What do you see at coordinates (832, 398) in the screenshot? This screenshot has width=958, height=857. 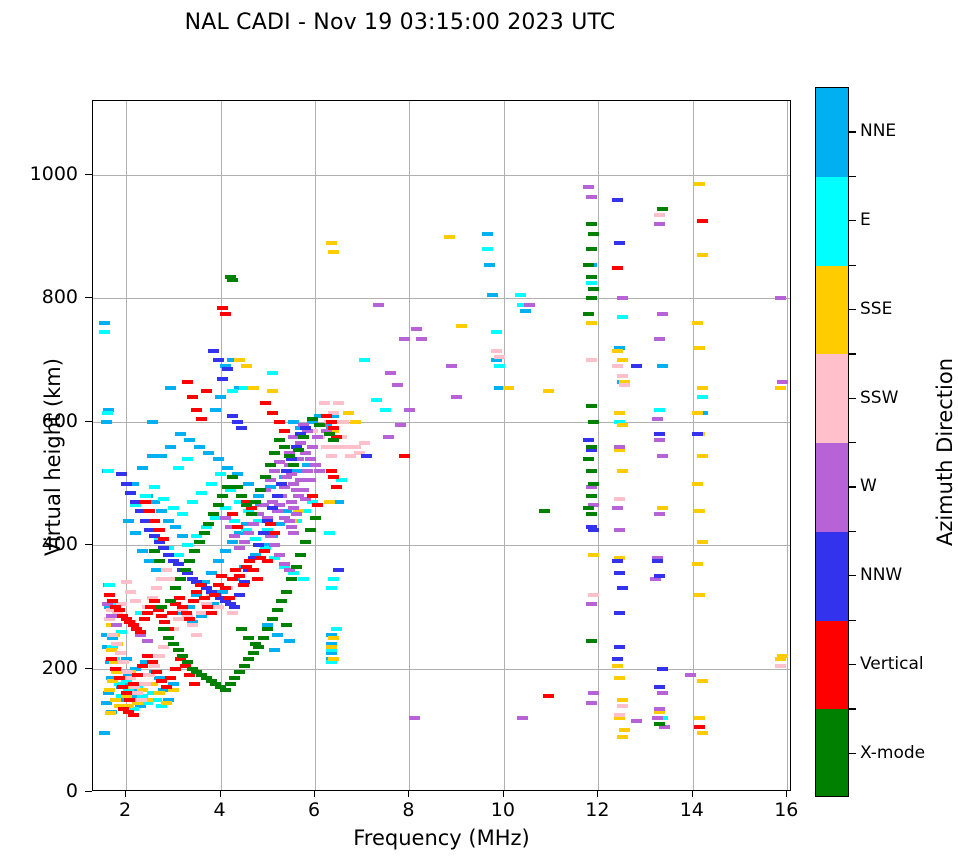 I see `colorbar-segment-ssw` at bounding box center [832, 398].